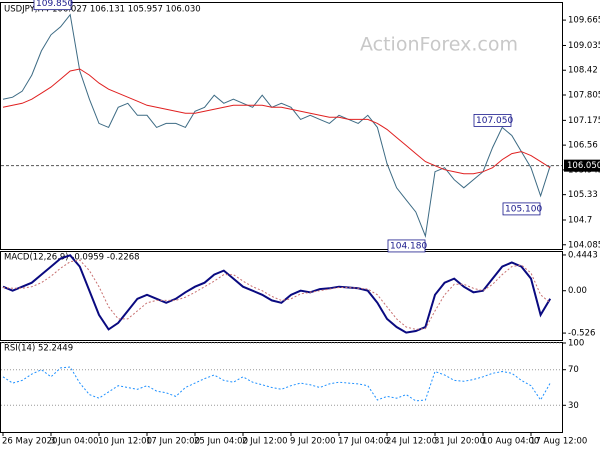 The width and height of the screenshot is (600, 450). What do you see at coordinates (313, 442) in the screenshot?
I see `x-tick-label: 9 Jul 20:00` at bounding box center [313, 442].